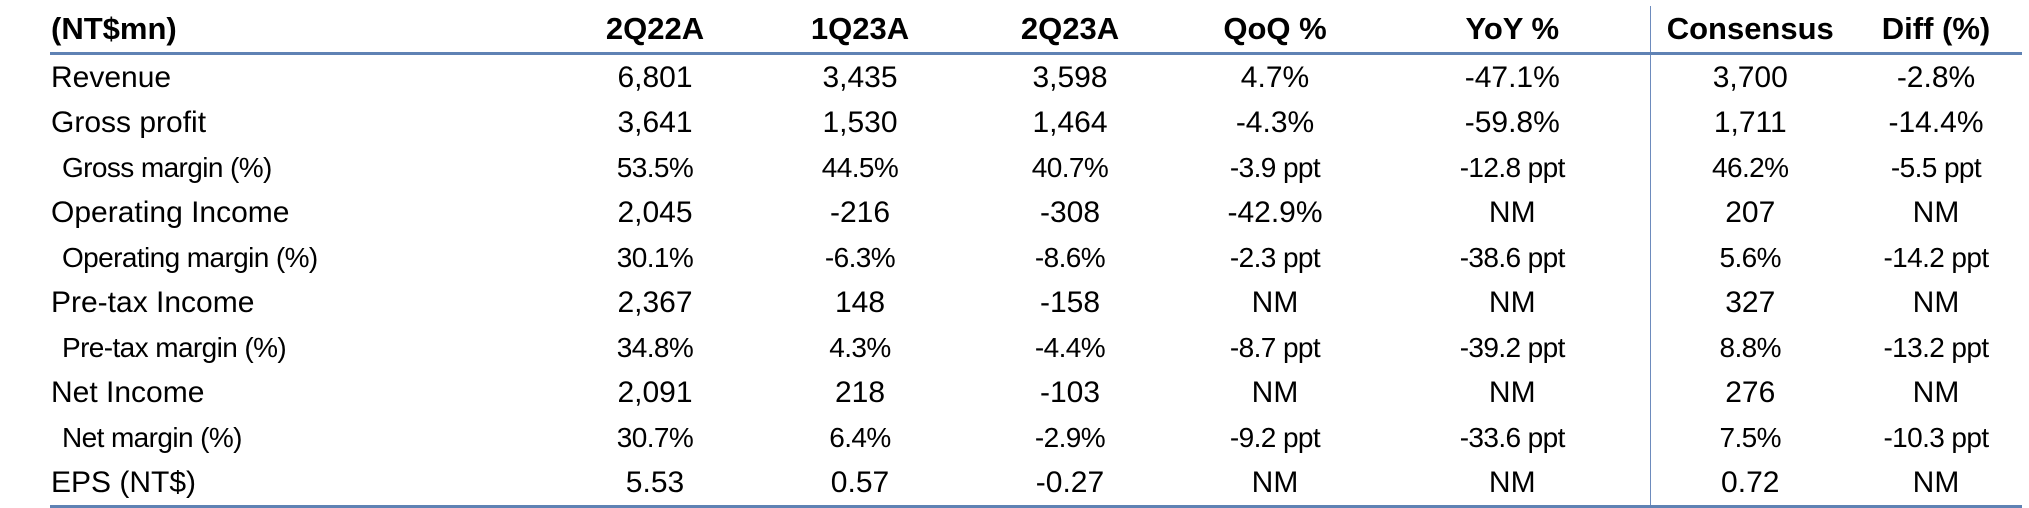 The height and width of the screenshot is (508, 2029). I want to click on cell-consensus: 327, so click(1749, 302).